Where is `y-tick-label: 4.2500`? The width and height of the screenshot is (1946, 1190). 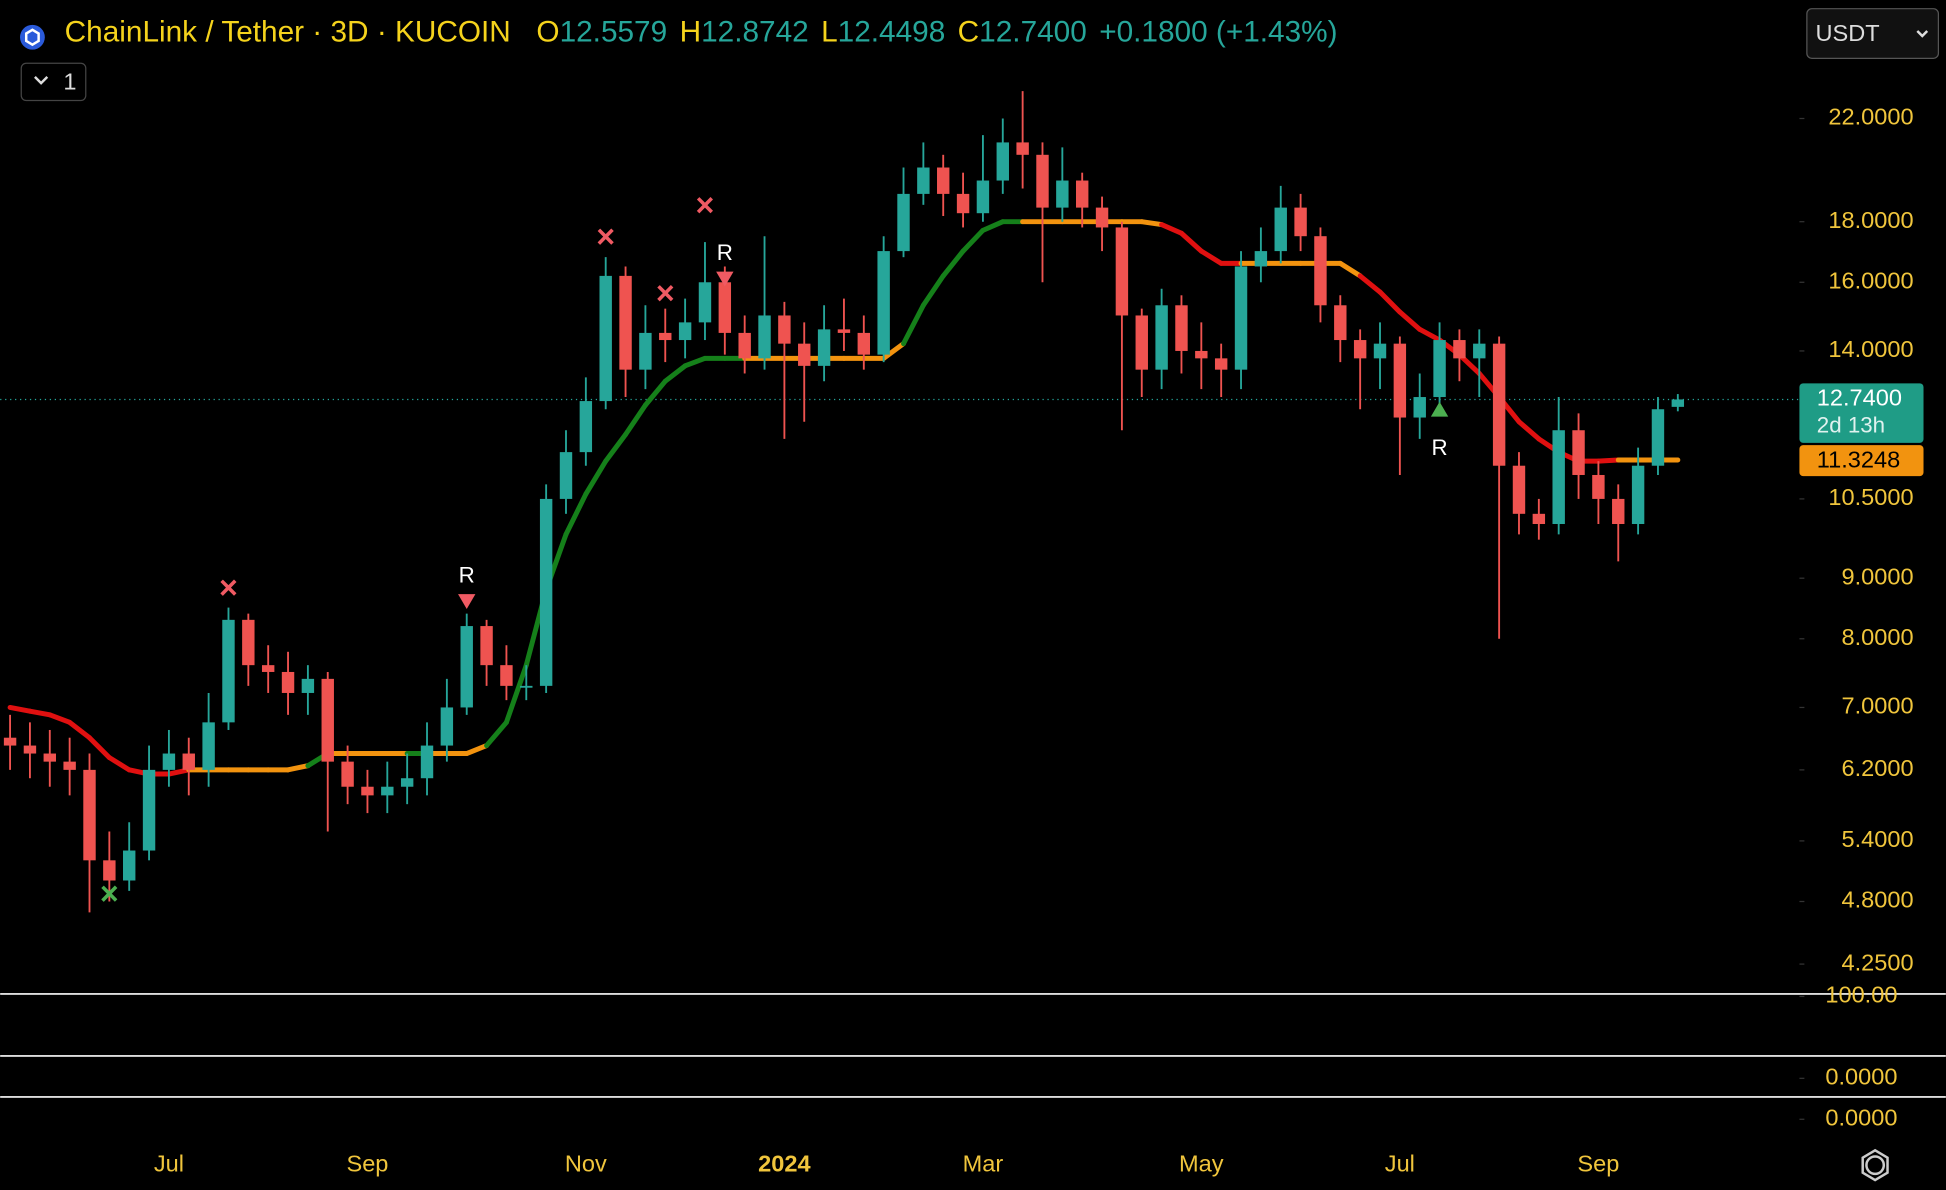 y-tick-label: 4.2500 is located at coordinates (1878, 962).